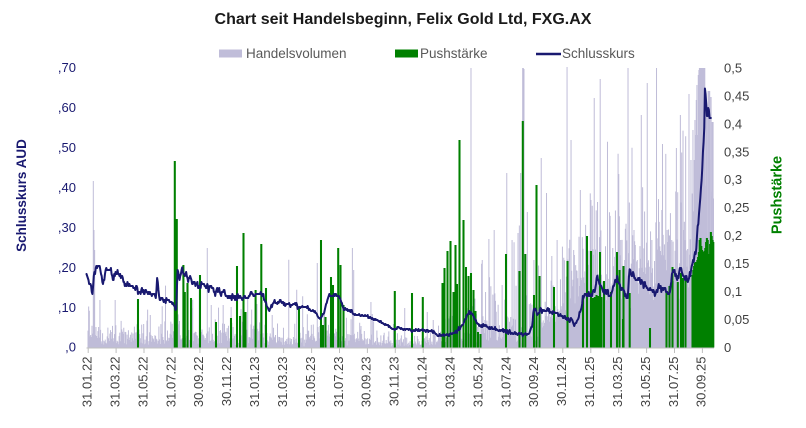 The height and width of the screenshot is (428, 806). Describe the element at coordinates (505, 382) in the screenshot. I see `svg-text: 31.07.24` at that location.